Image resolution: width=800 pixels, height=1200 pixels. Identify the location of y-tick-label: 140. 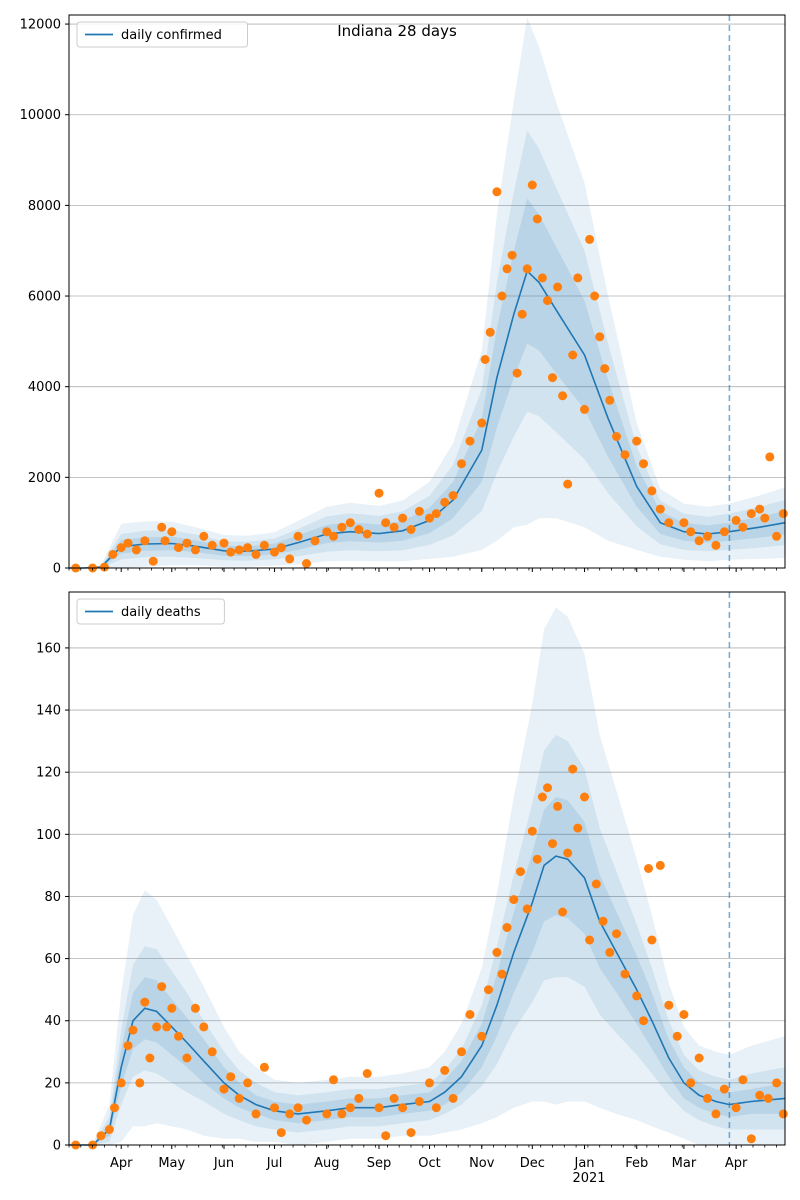
(48, 711).